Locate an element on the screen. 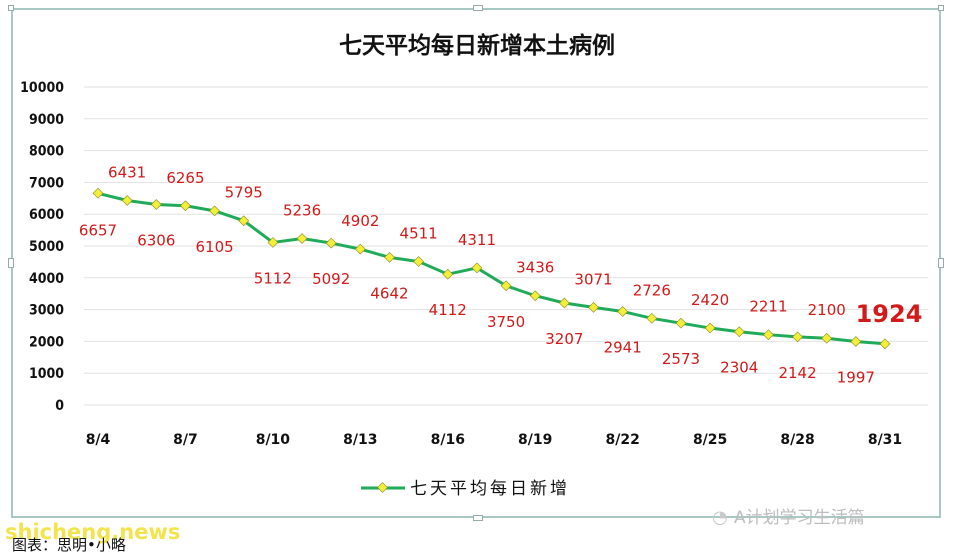 The width and height of the screenshot is (954, 557). wechat-icon: ◔ is located at coordinates (720, 517).